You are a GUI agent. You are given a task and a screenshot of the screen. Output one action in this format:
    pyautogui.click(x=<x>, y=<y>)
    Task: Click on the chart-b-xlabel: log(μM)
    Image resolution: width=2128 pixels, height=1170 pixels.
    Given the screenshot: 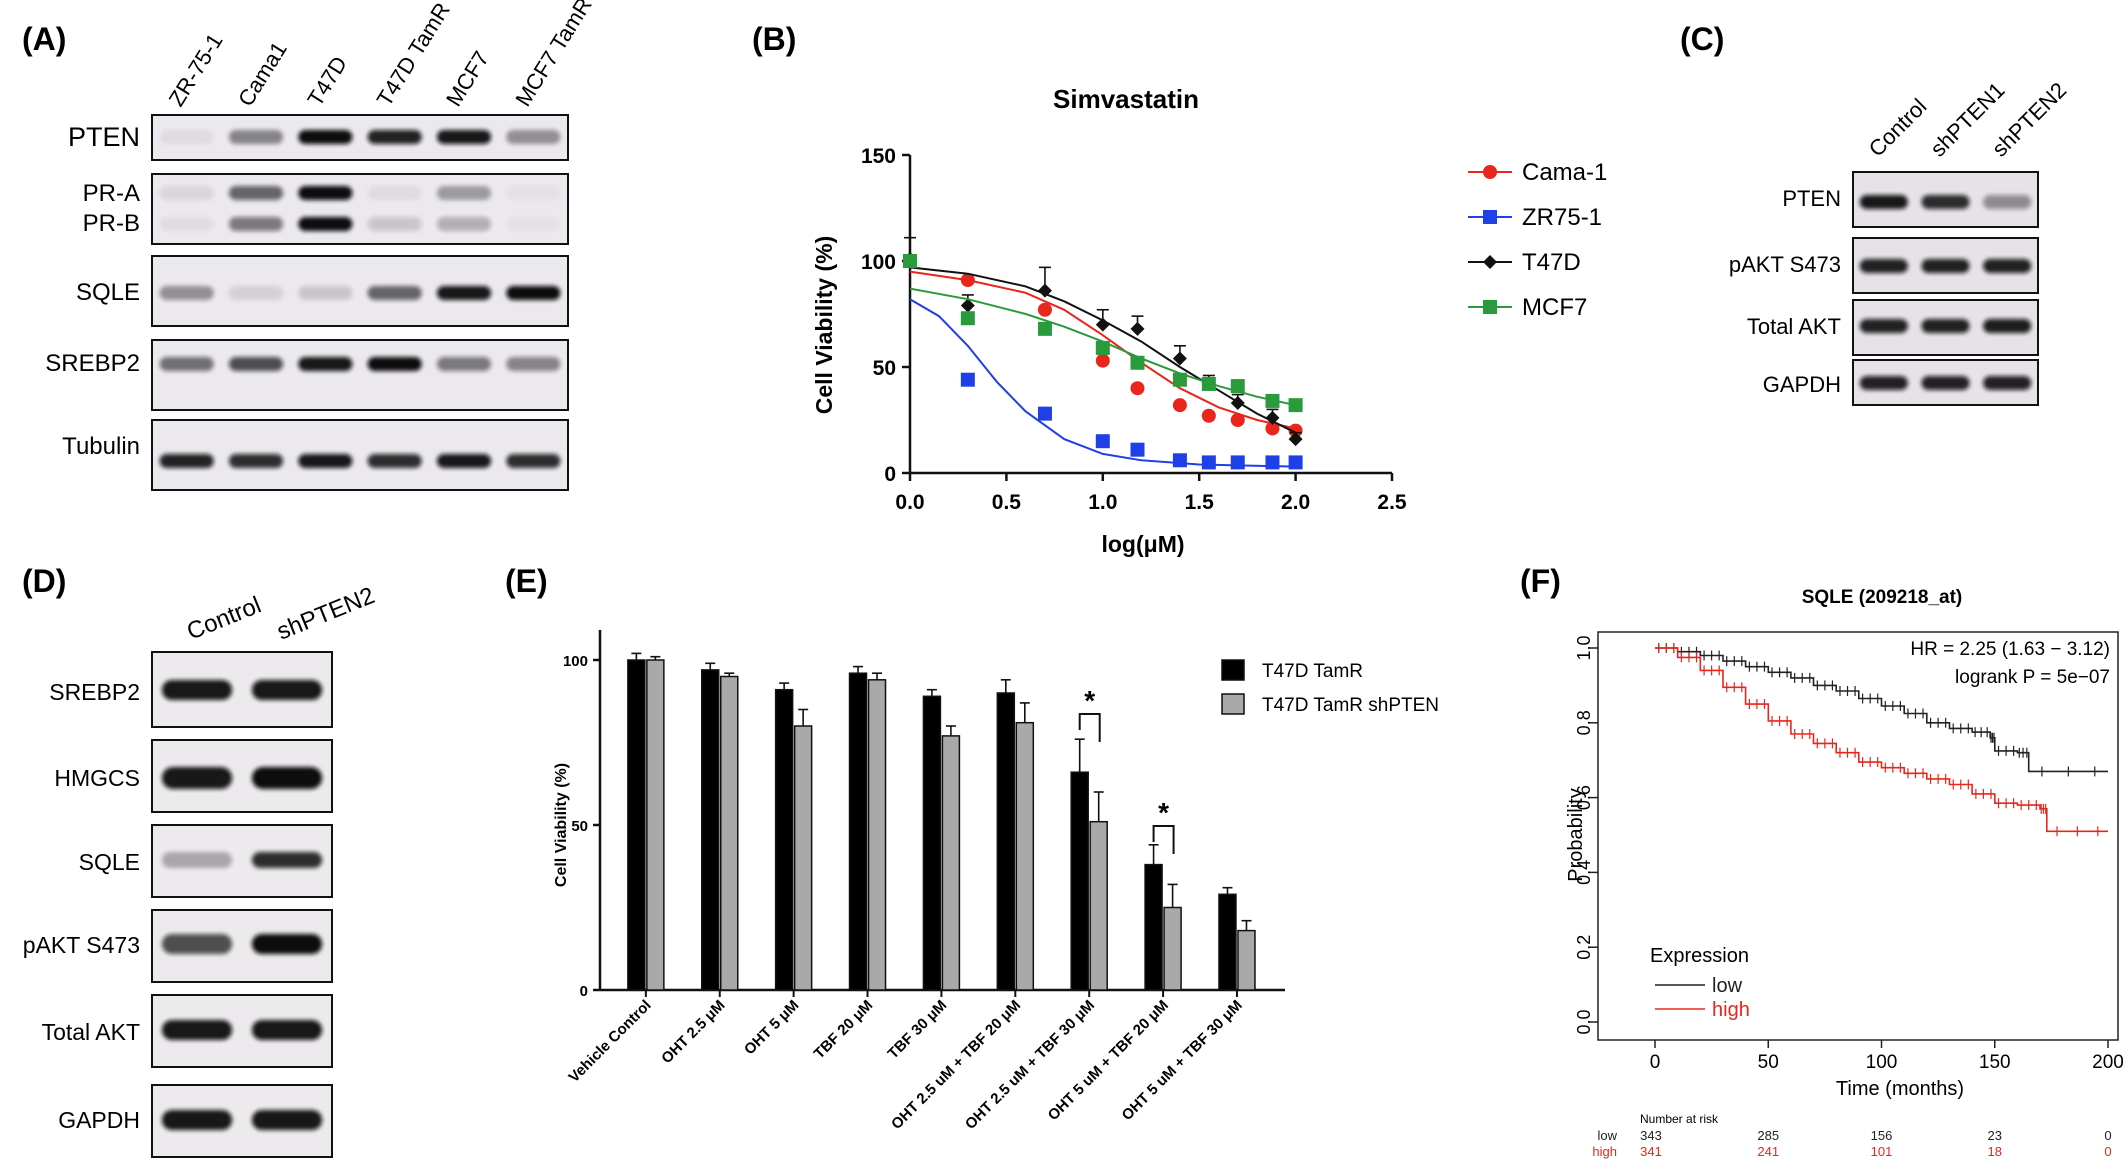 What is the action you would take?
    pyautogui.click(x=1142, y=544)
    